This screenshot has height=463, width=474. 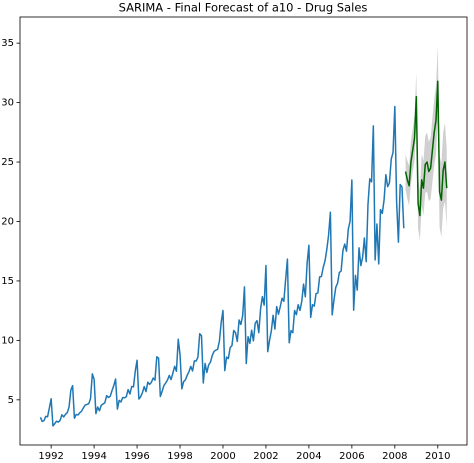 I want to click on y-tick-label: 35, so click(x=7, y=43).